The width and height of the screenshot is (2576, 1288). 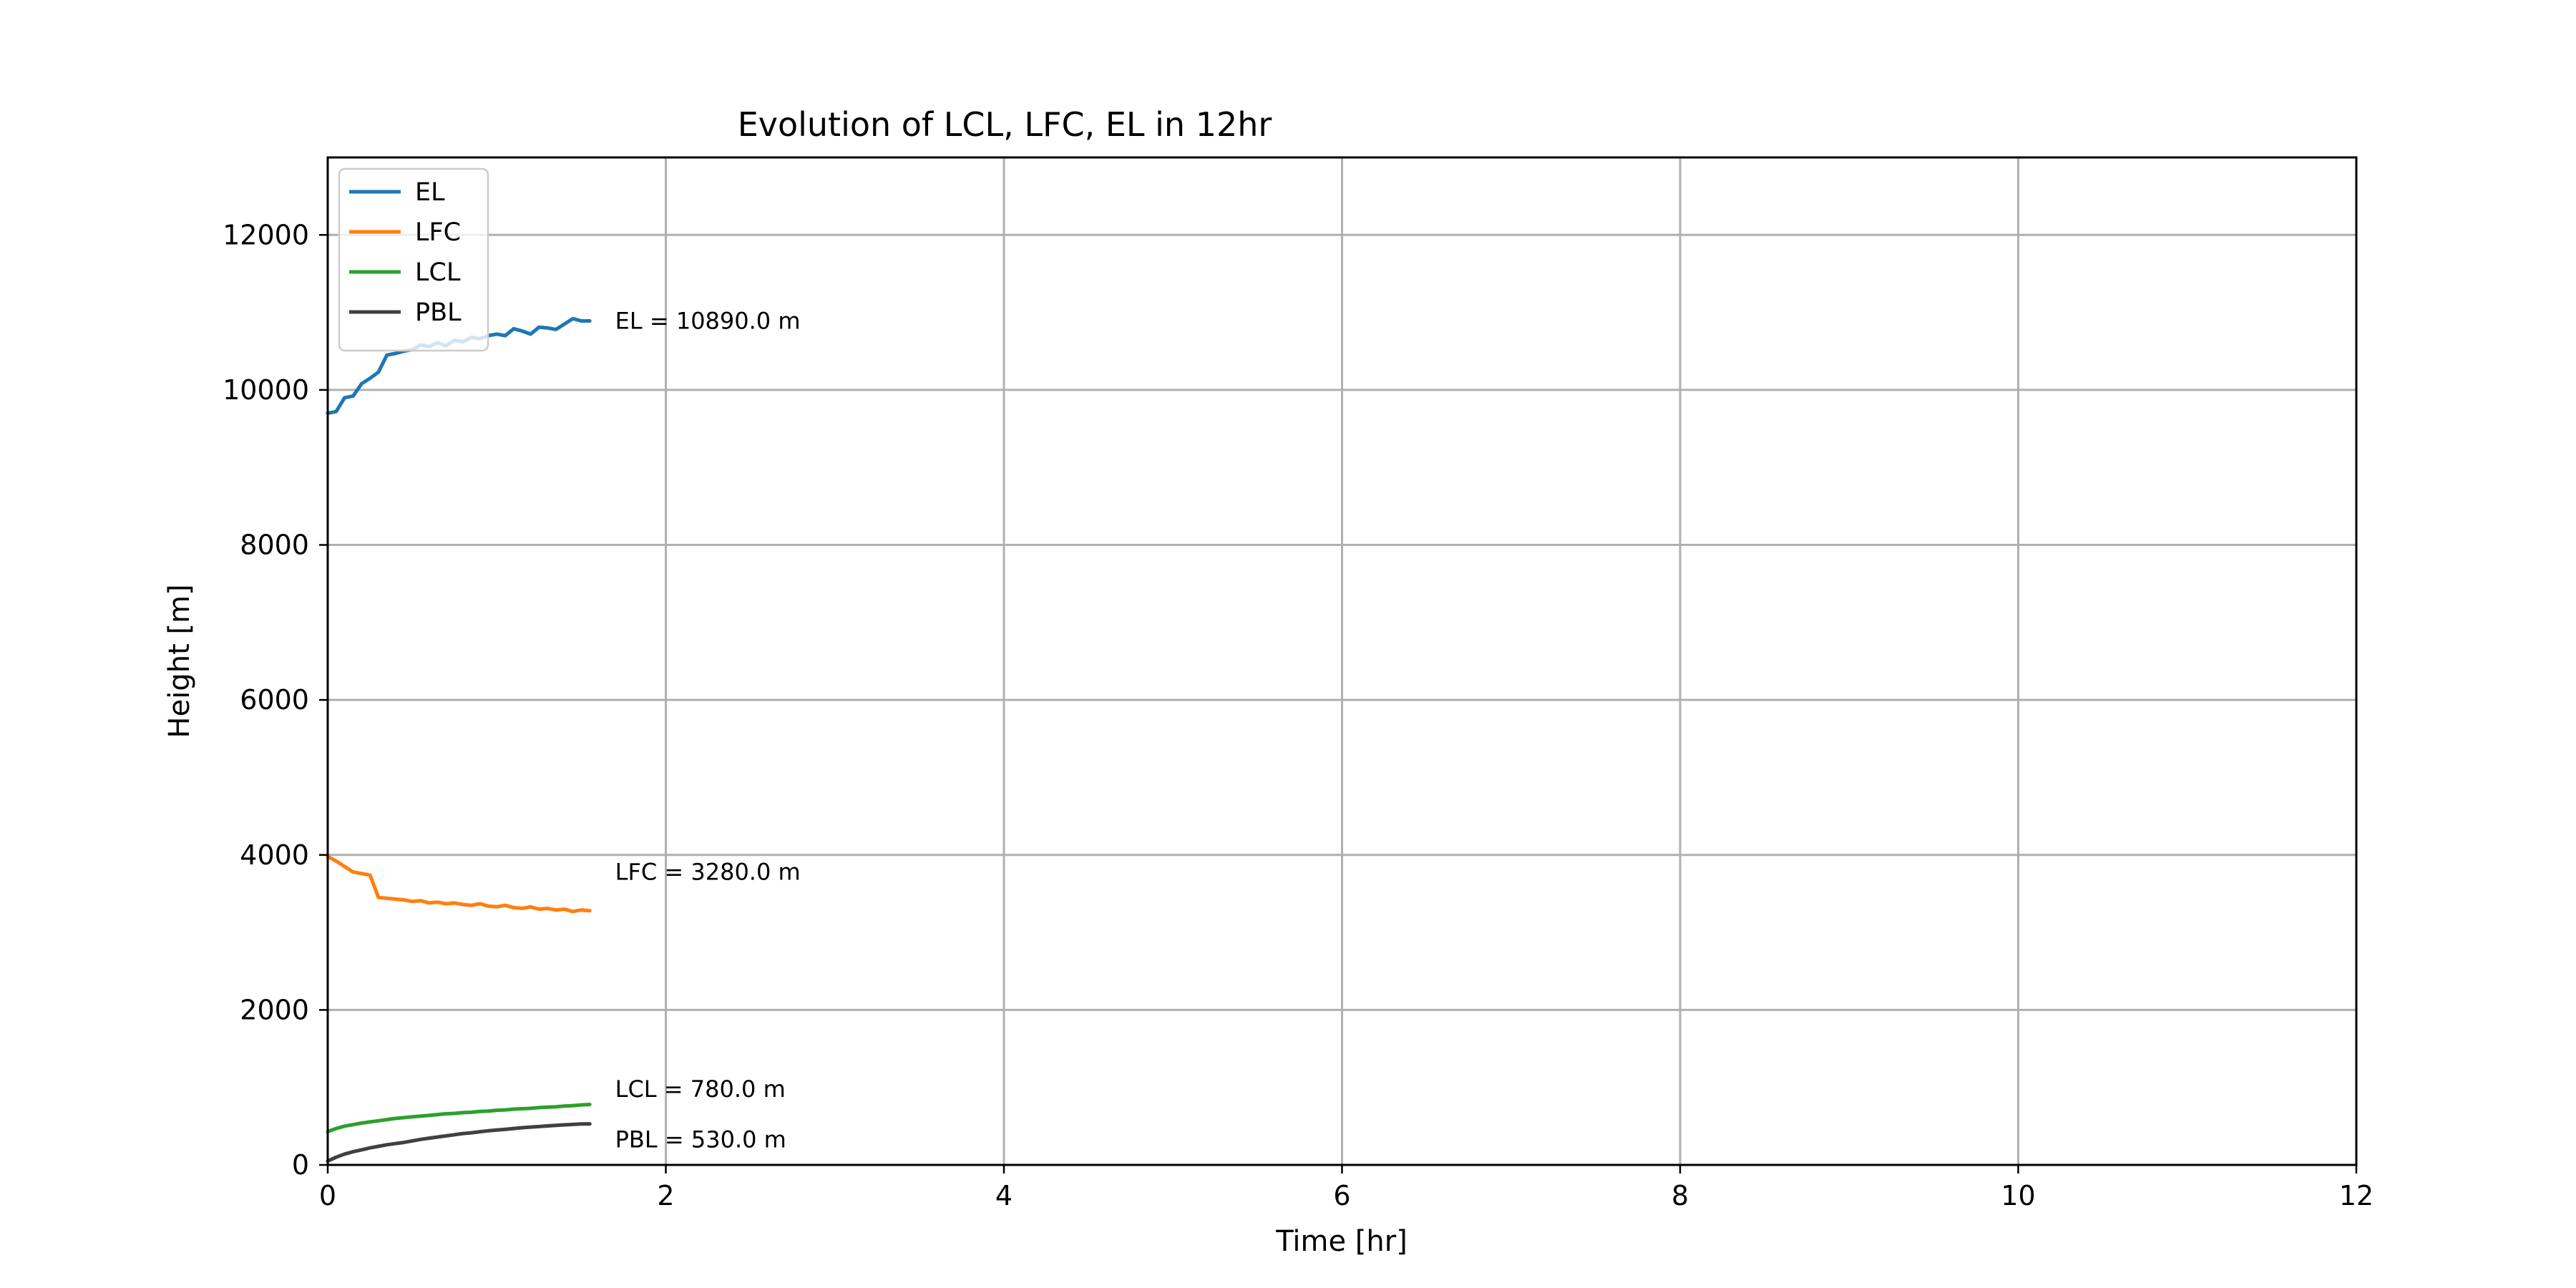 What do you see at coordinates (700, 1139) in the screenshot?
I see `annotation-label: PBL = 530.0 m` at bounding box center [700, 1139].